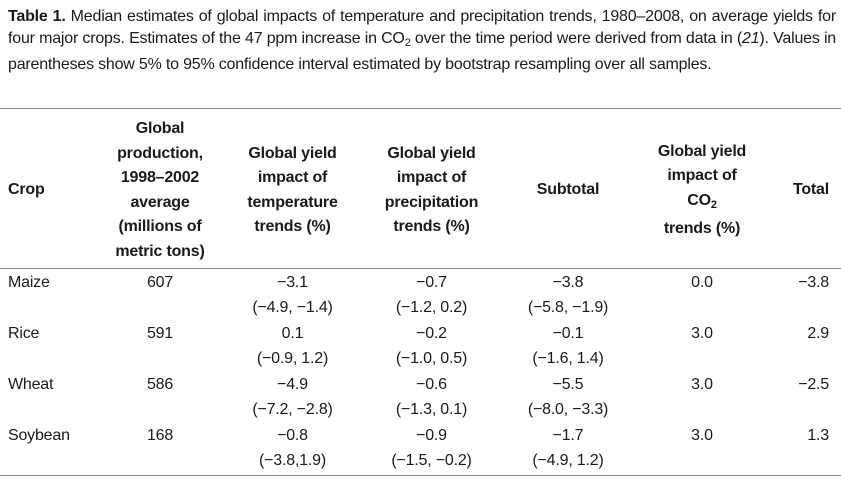 The height and width of the screenshot is (486, 841). Describe the element at coordinates (702, 282) in the screenshot. I see `co2-value: 0.0` at that location.